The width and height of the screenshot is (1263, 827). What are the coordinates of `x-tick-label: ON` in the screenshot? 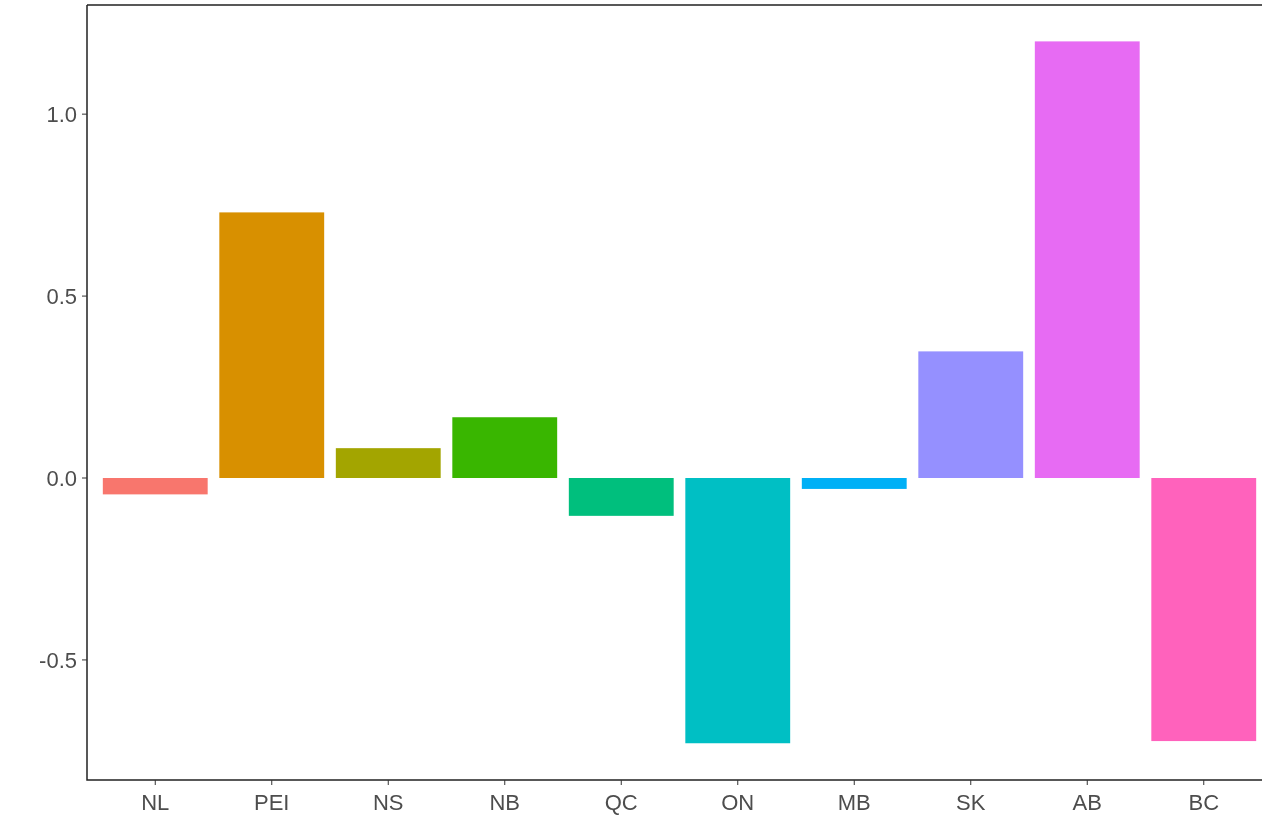 It's located at (738, 802).